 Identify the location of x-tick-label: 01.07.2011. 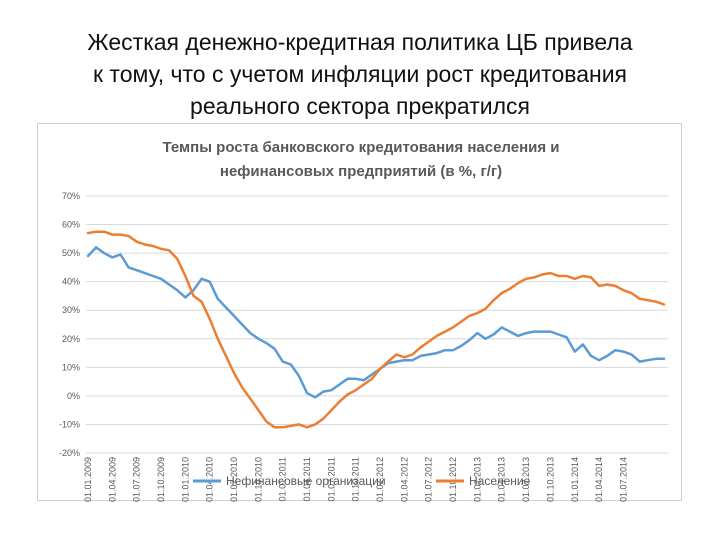
(331, 479).